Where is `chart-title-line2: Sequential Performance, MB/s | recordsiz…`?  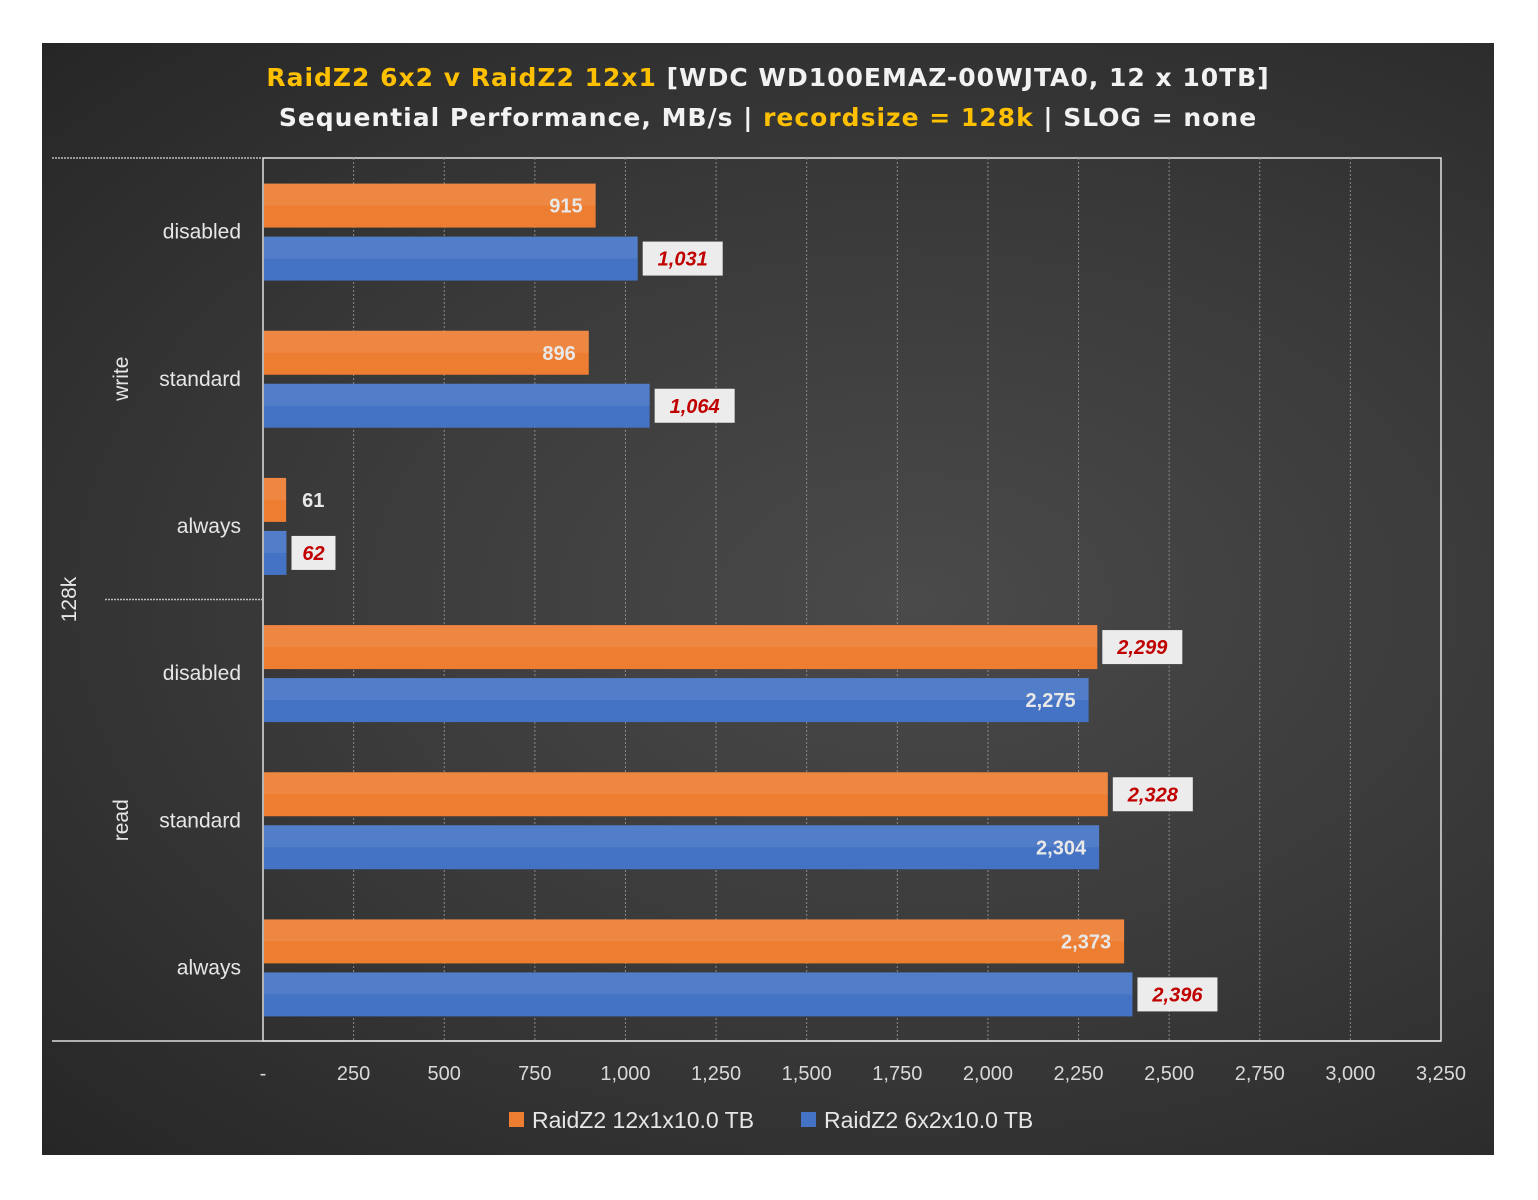 chart-title-line2: Sequential Performance, MB/s | recordsiz… is located at coordinates (768, 117).